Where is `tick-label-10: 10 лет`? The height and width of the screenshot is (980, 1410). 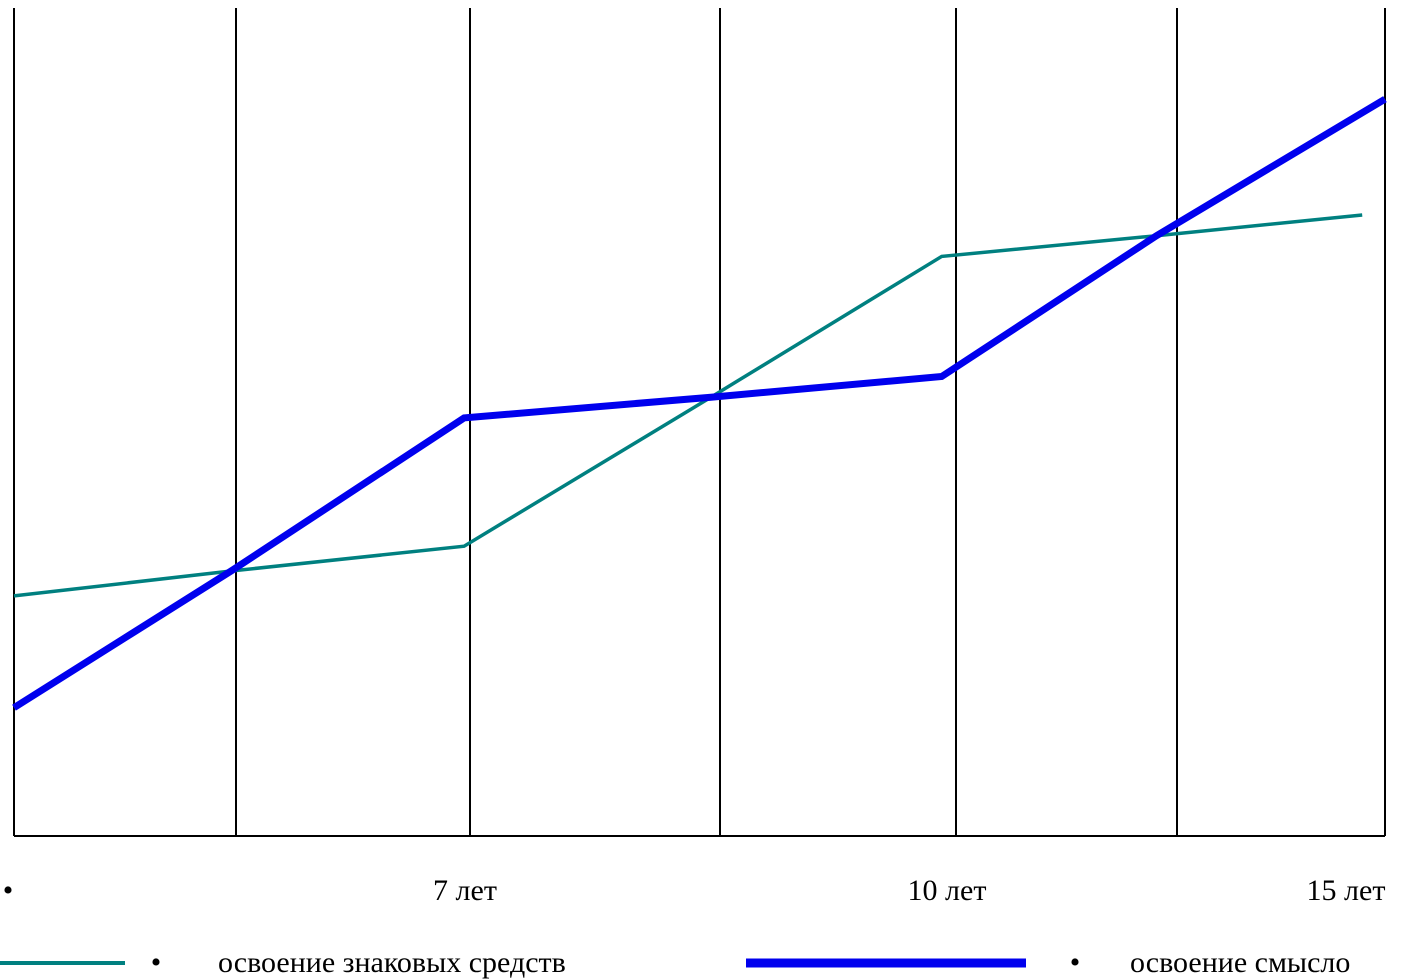
tick-label-10: 10 лет is located at coordinates (947, 890).